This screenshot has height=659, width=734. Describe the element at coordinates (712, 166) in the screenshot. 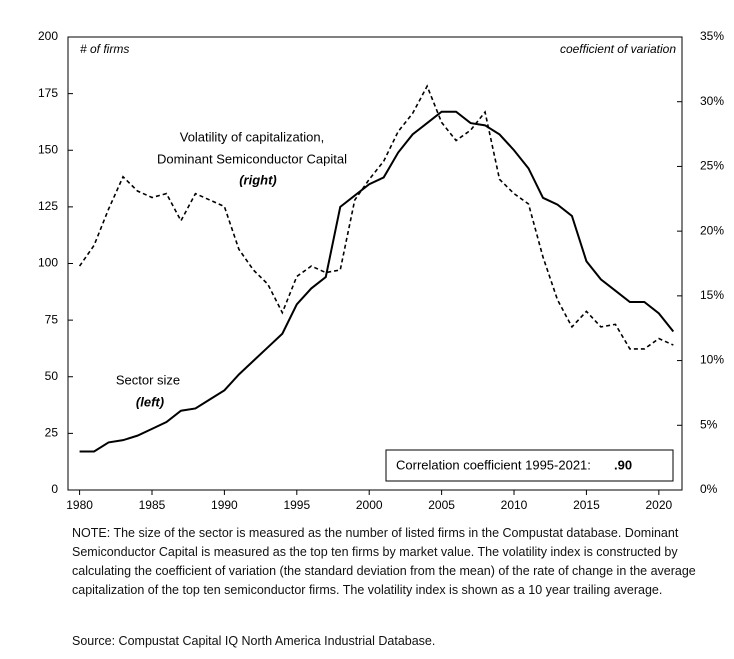

I see `y2-tick-label: 25%` at that location.